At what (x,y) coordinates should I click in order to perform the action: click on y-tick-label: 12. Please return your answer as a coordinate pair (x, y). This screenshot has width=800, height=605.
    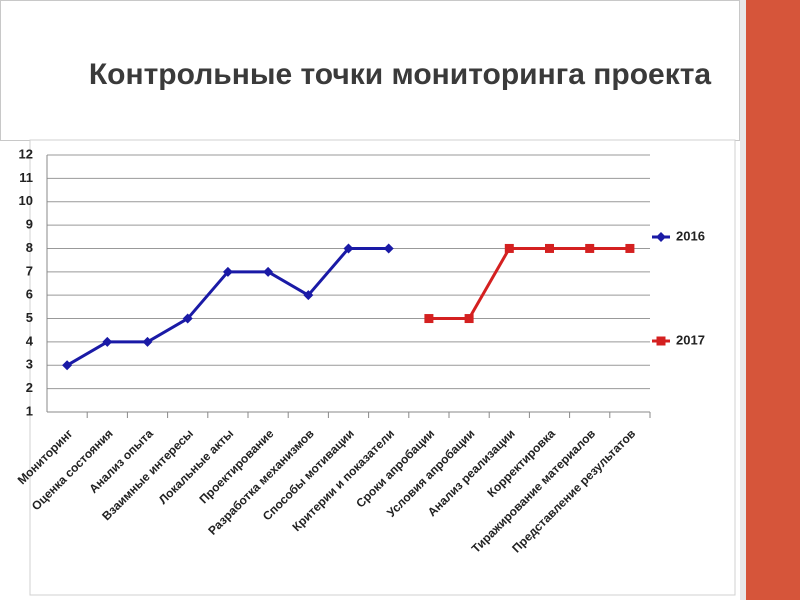
    Looking at the image, I should click on (26, 153).